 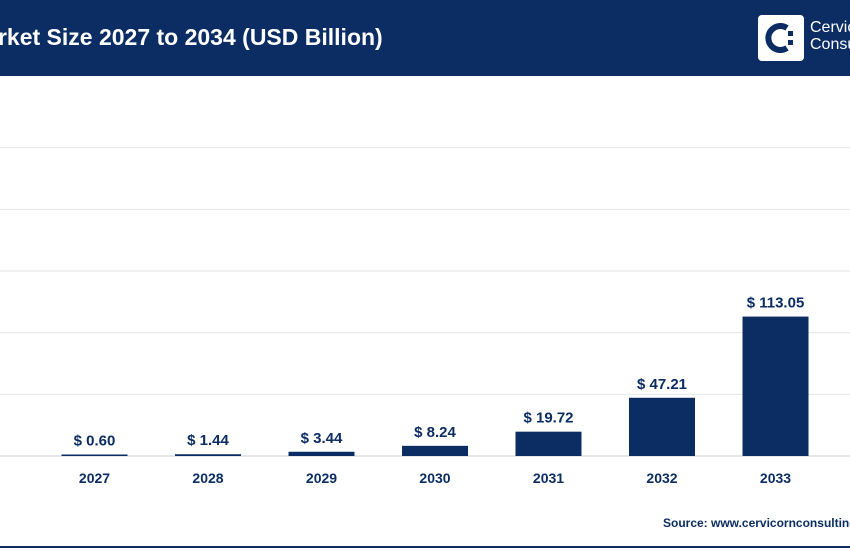 I want to click on bar-2027, so click(x=94, y=455).